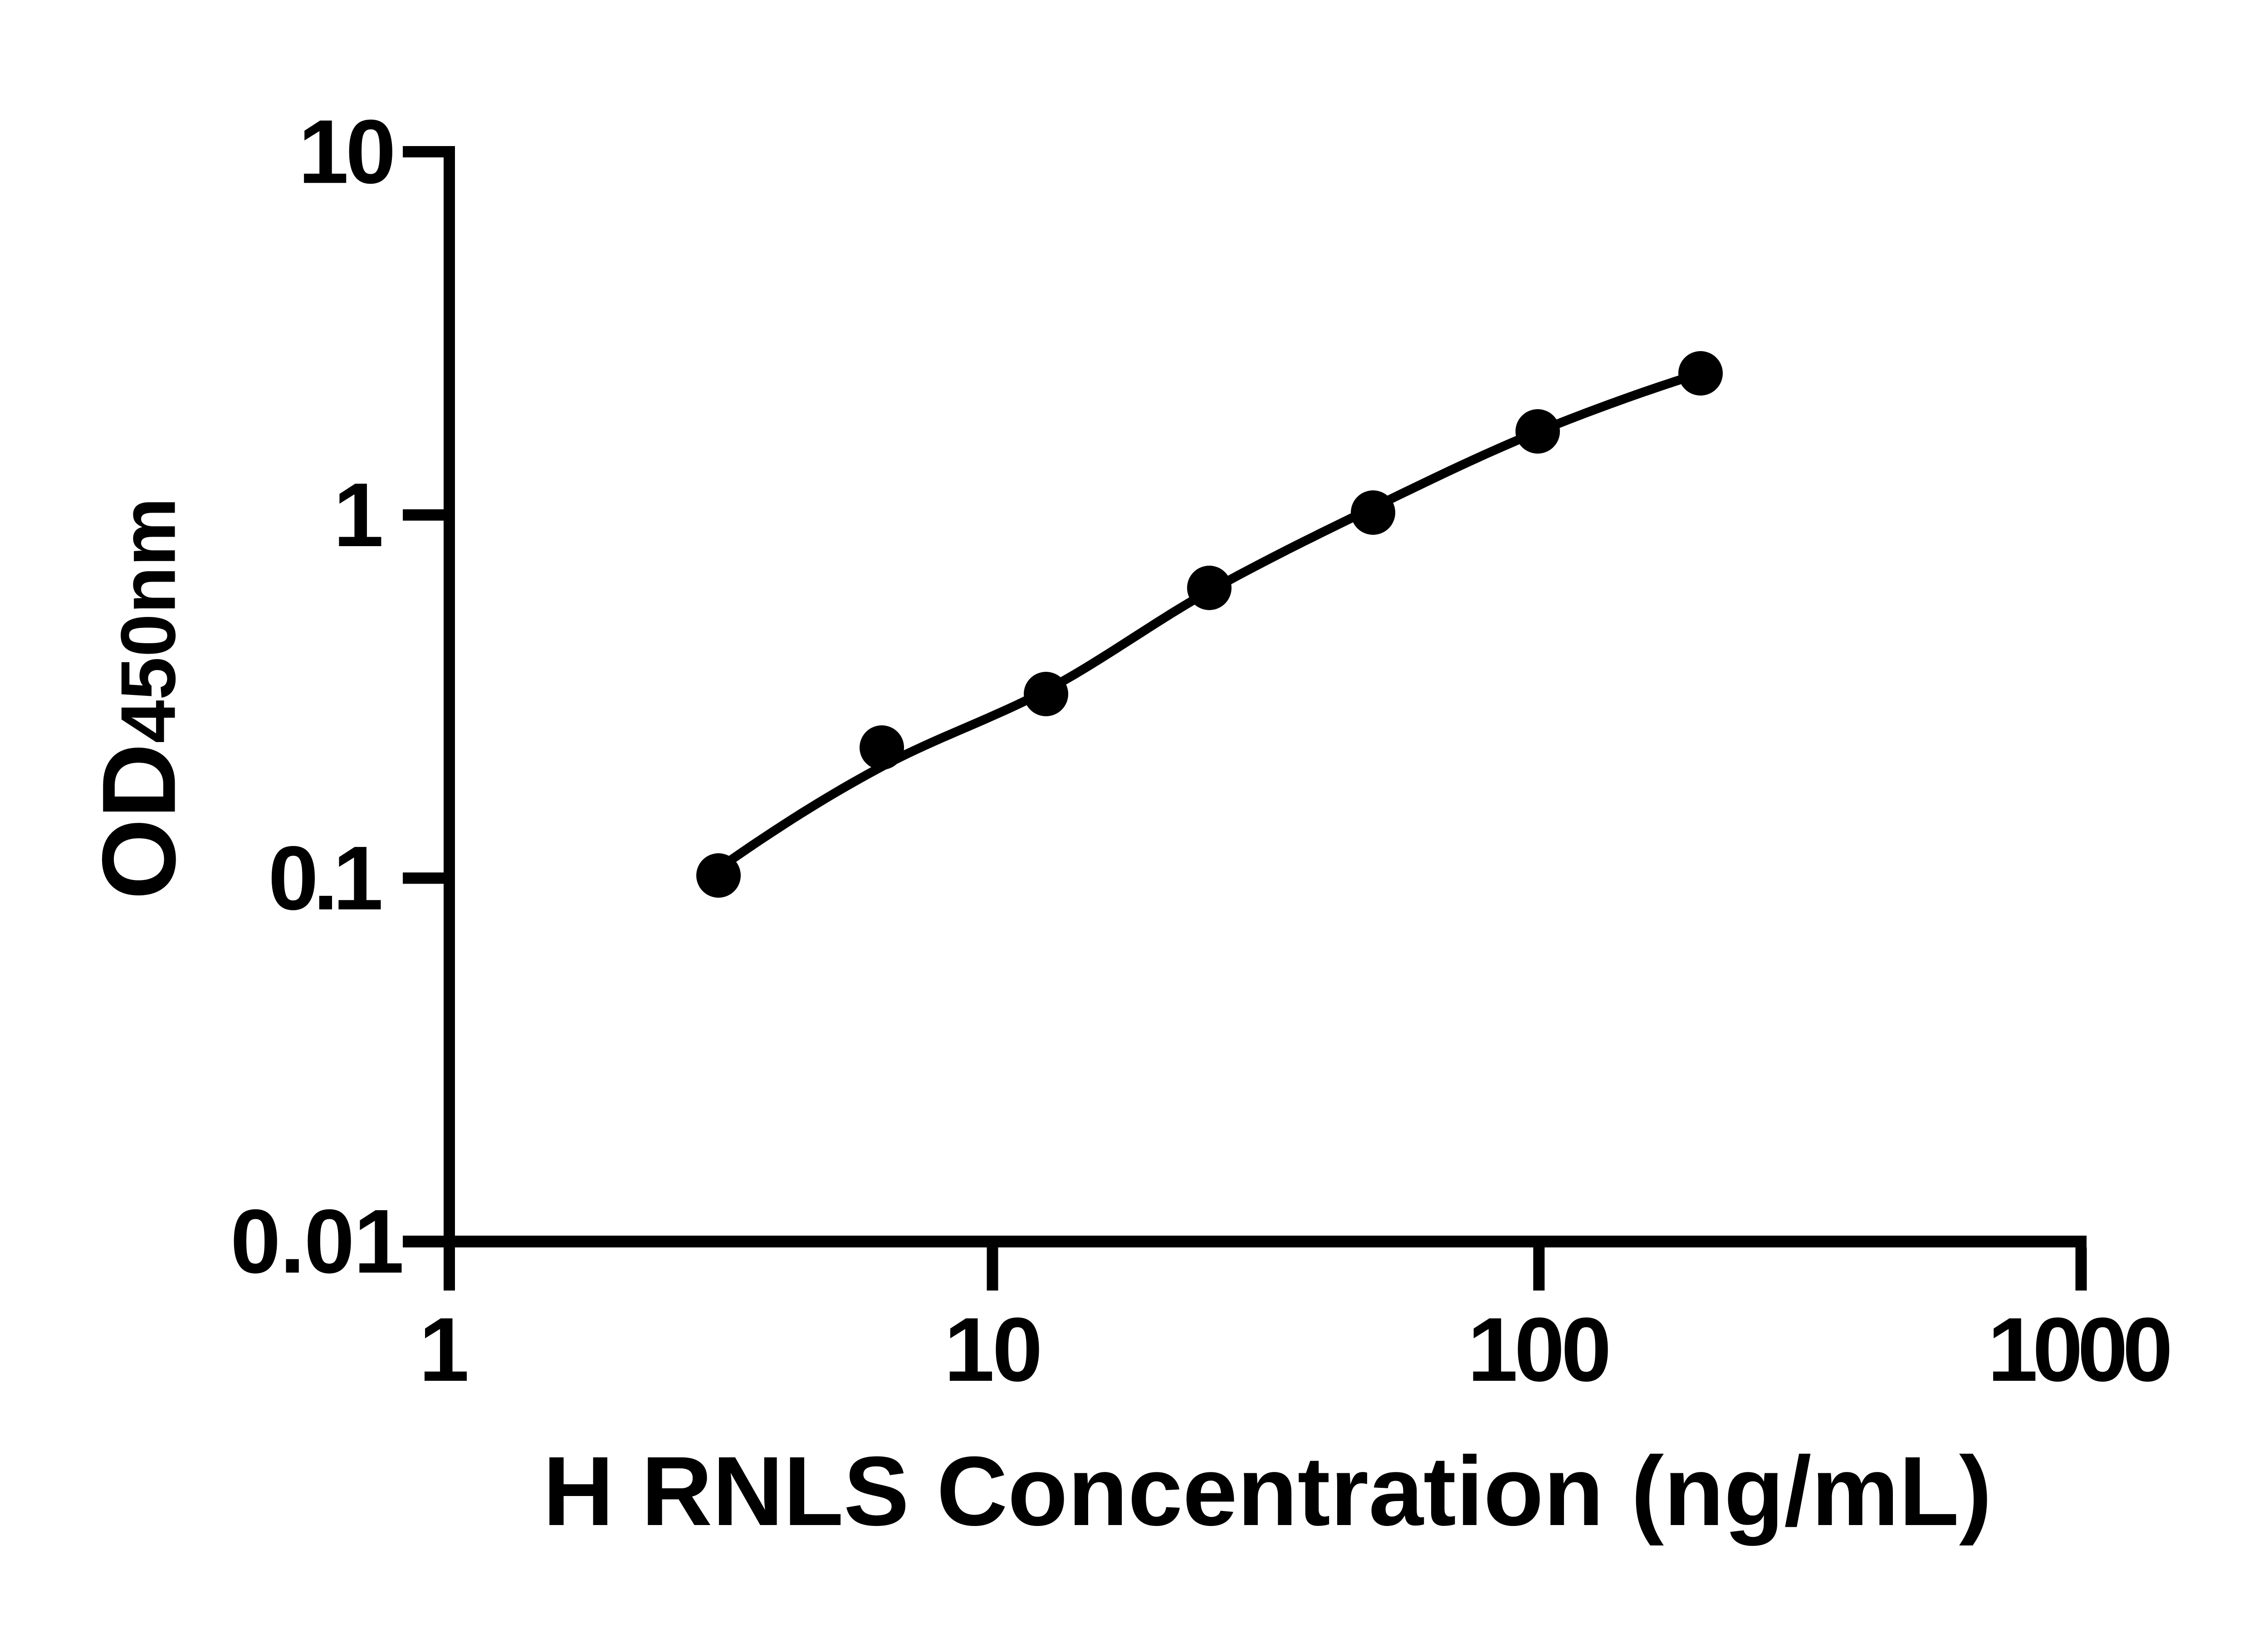  I want to click on svg-text: OD450nm, so click(139, 699).